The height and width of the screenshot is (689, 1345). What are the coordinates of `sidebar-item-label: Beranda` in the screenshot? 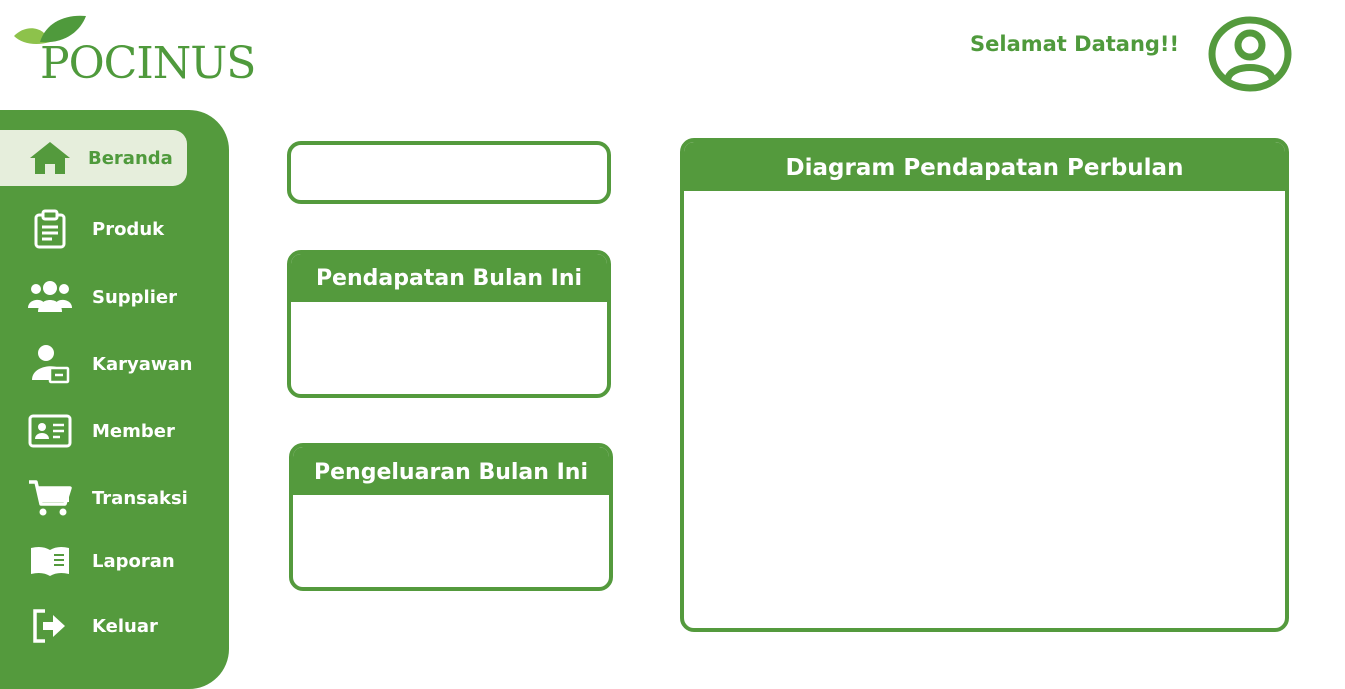 It's located at (130, 158).